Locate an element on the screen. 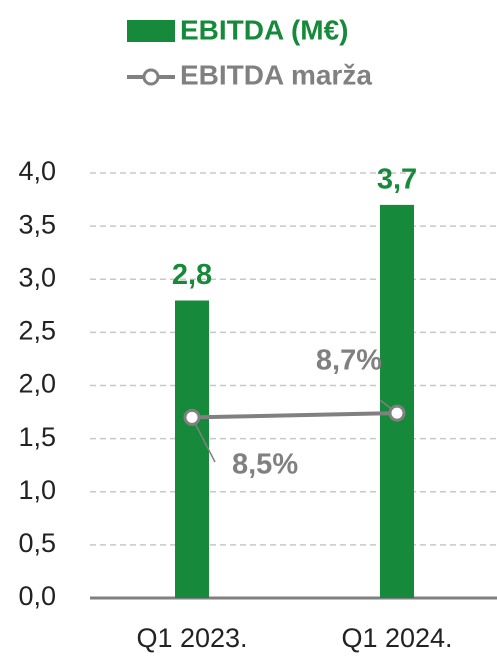 This screenshot has width=497, height=661. legend-swatch-bar is located at coordinates (151, 31).